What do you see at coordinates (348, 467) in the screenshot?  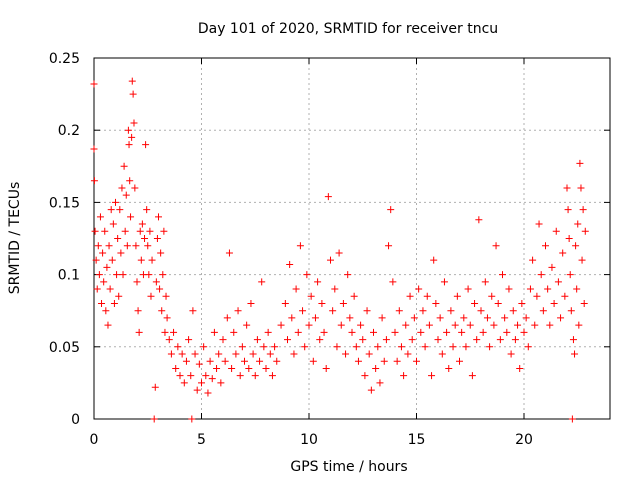 I see `x-axis-label: GPS time / hours` at bounding box center [348, 467].